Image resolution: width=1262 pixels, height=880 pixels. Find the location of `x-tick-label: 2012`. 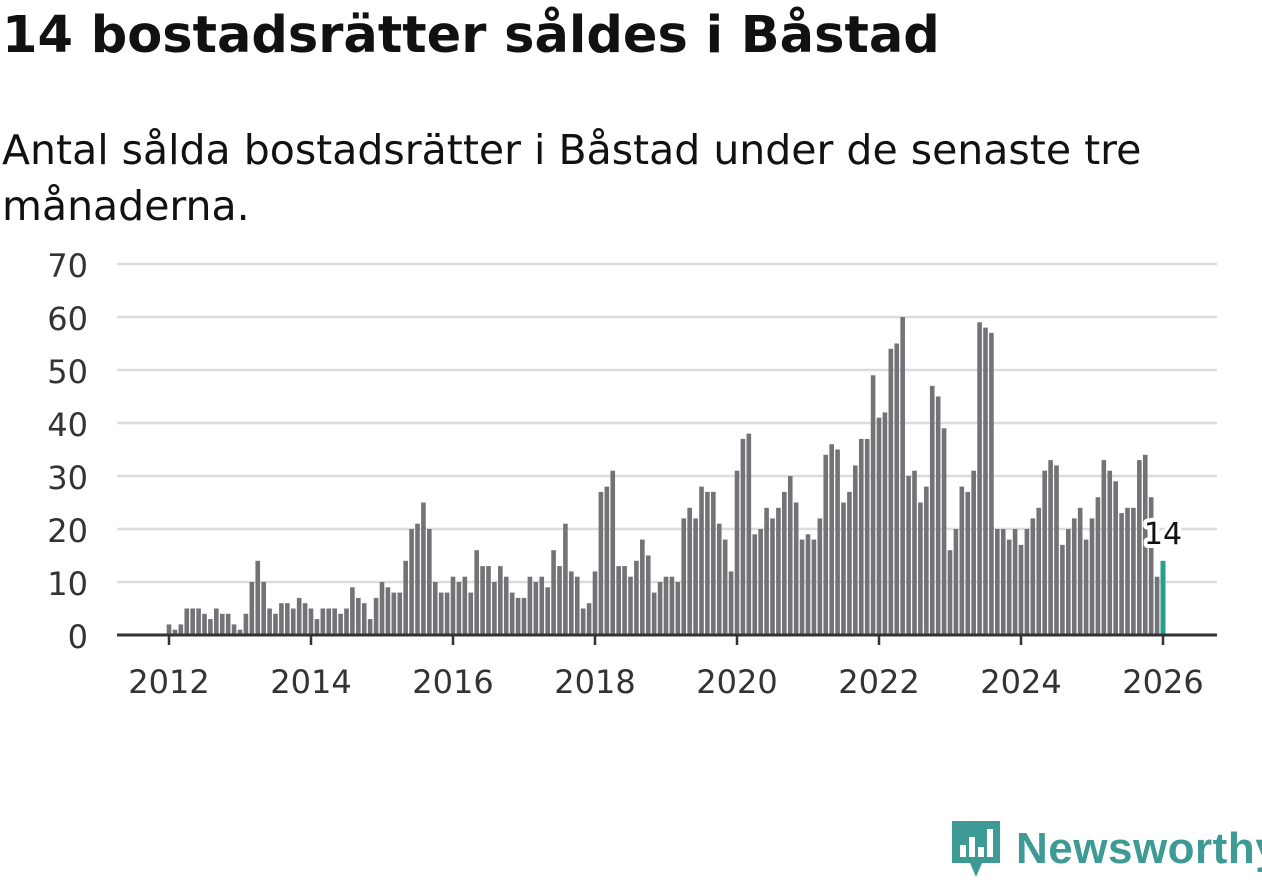

x-tick-label: 2012 is located at coordinates (168, 682).